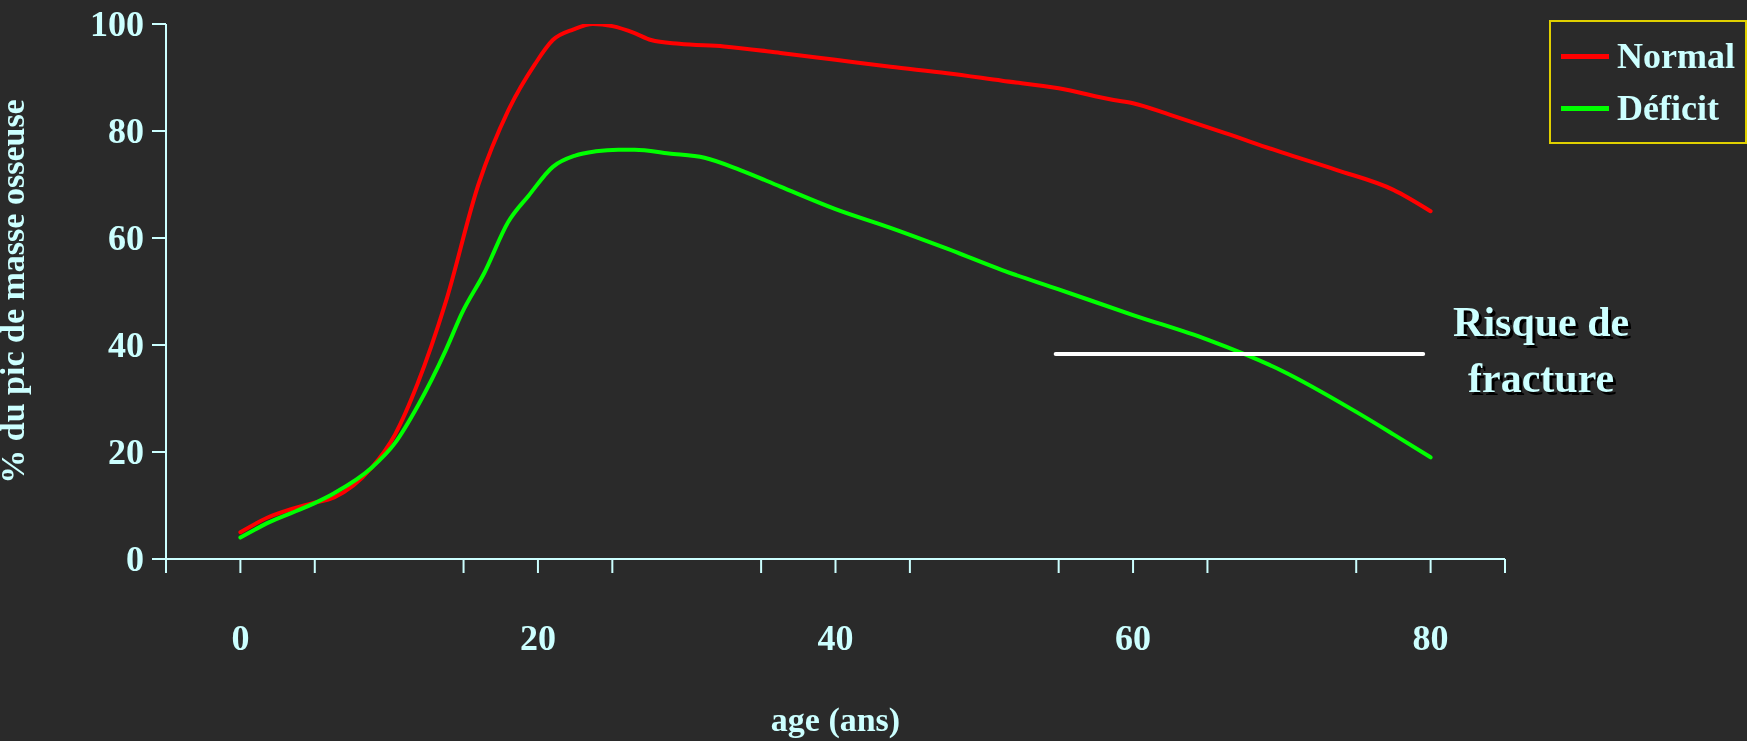  I want to click on x-tick-label: 80, so click(1430, 638).